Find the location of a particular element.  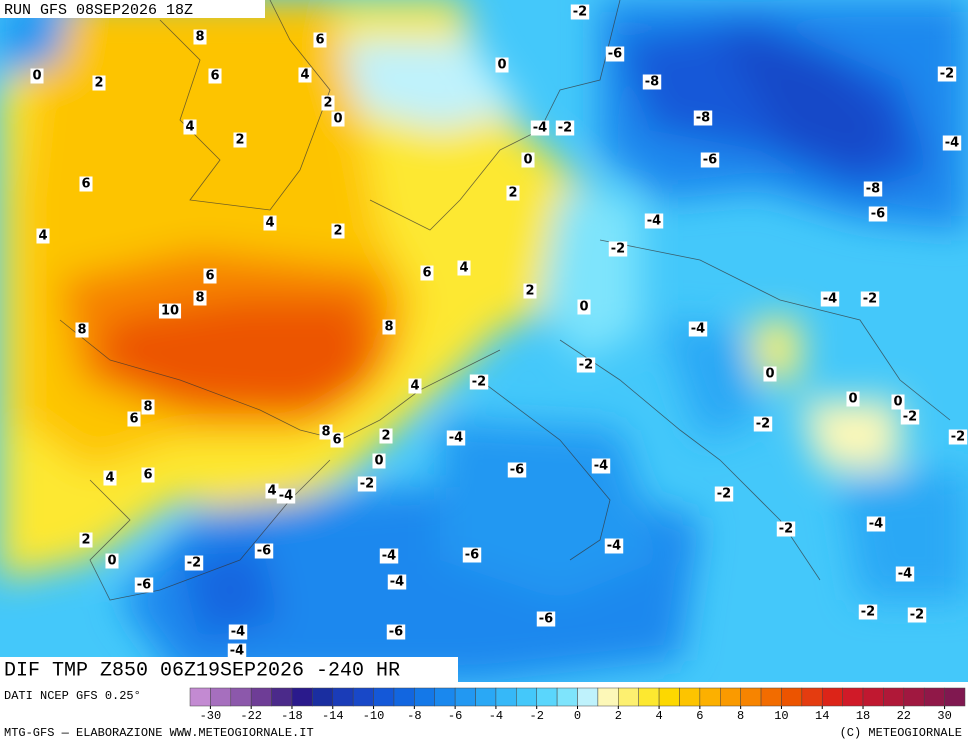

colorbar-label: -2 is located at coordinates (537, 716).